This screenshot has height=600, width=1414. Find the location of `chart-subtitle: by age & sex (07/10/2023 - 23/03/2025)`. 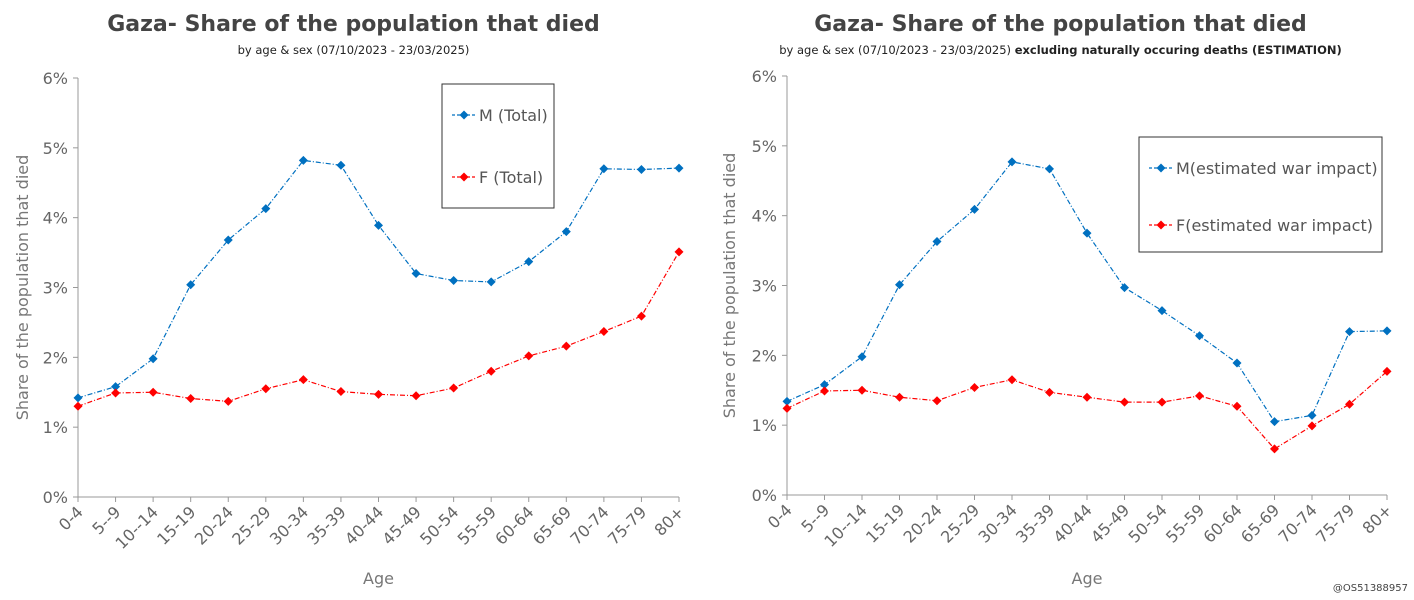

chart-subtitle: by age & sex (07/10/2023 - 23/03/2025) is located at coordinates (353, 50).